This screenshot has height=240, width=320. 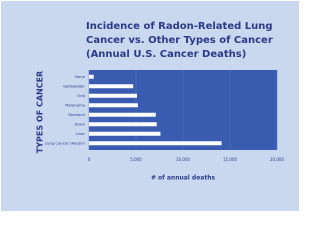 I want to click on x-tick-label: 10,000, so click(x=183, y=159).